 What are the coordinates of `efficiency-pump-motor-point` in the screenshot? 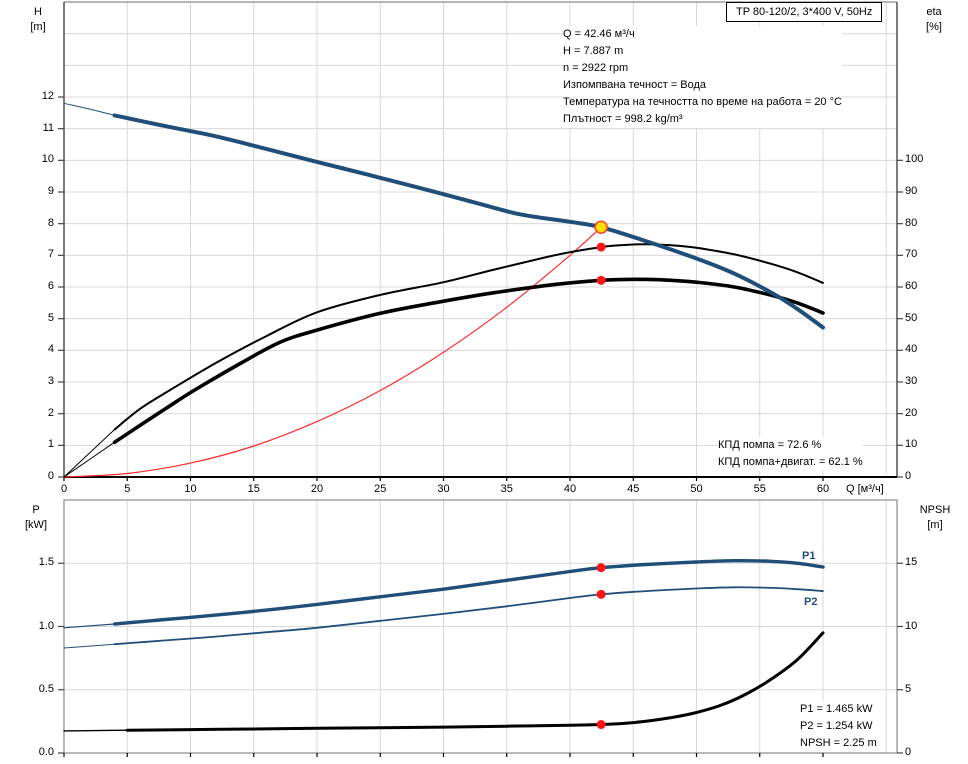 It's located at (601, 280).